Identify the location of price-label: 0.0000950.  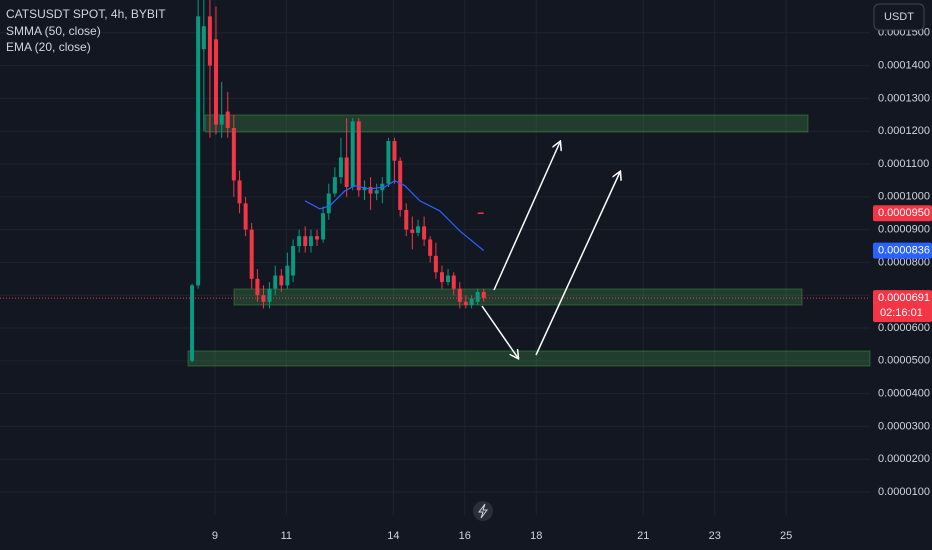
(904, 213).